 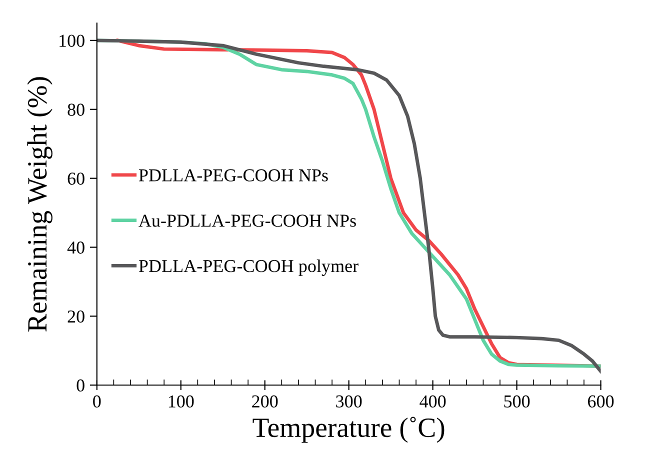 What do you see at coordinates (601, 401) in the screenshot?
I see `x-tick-label: 600` at bounding box center [601, 401].